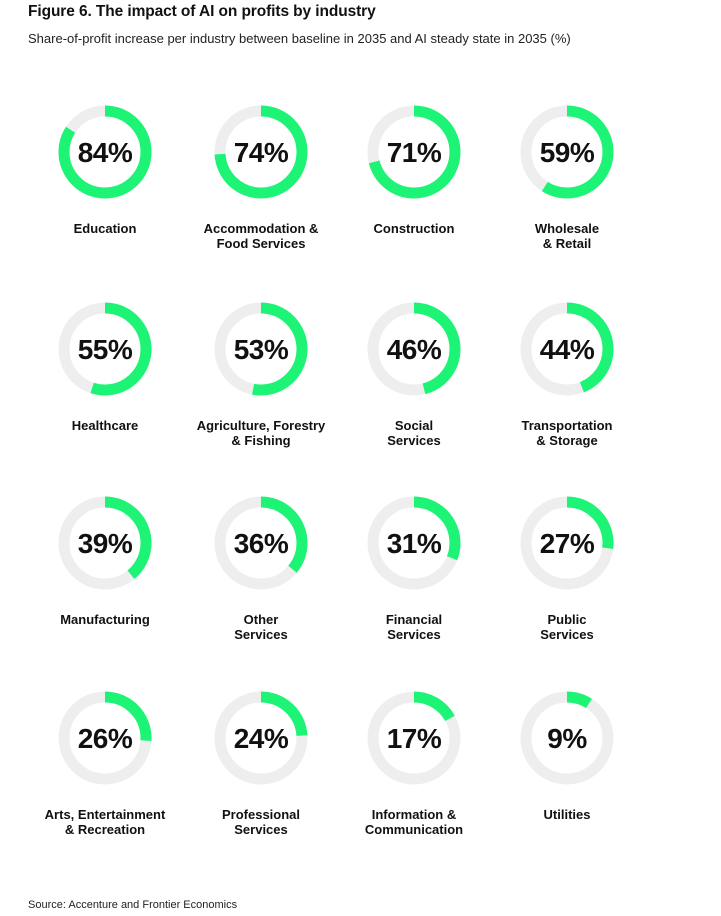 The height and width of the screenshot is (916, 721). I want to click on category-label-line: Construction, so click(414, 228).